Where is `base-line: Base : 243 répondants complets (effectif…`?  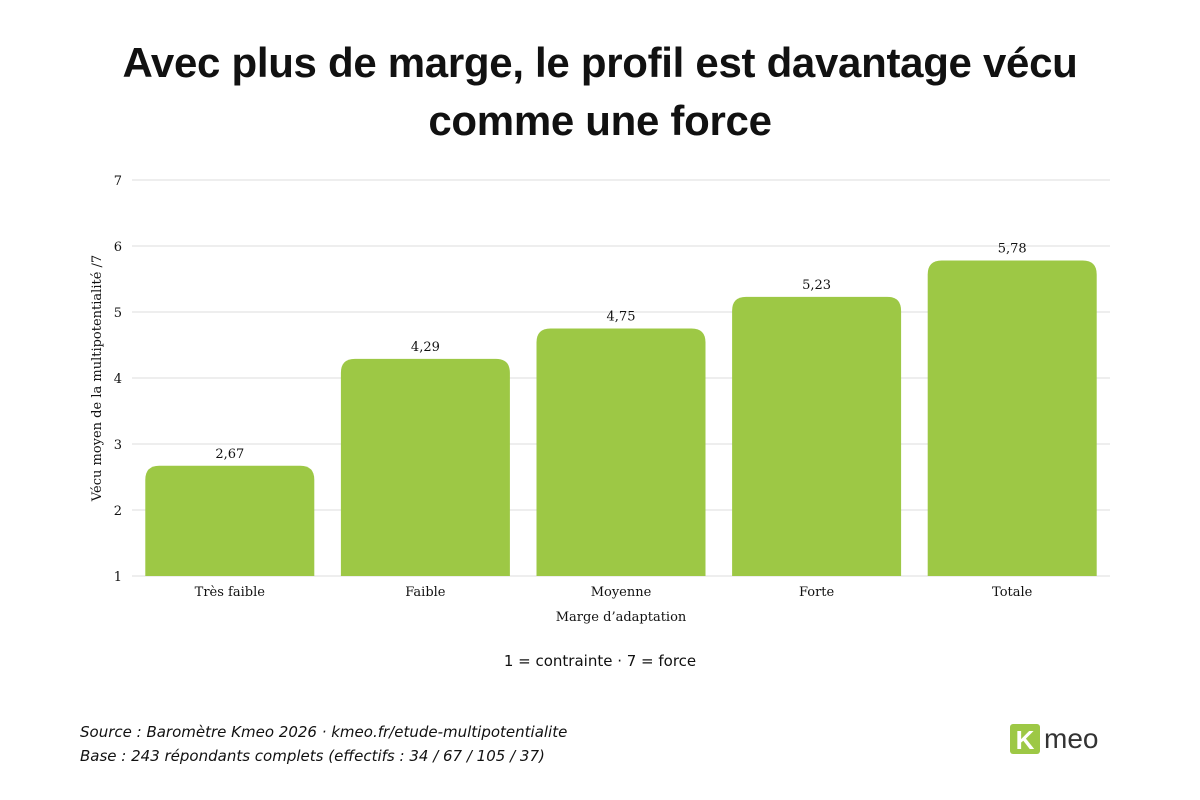
base-line: Base : 243 répondants complets (effectif… is located at coordinates (312, 756).